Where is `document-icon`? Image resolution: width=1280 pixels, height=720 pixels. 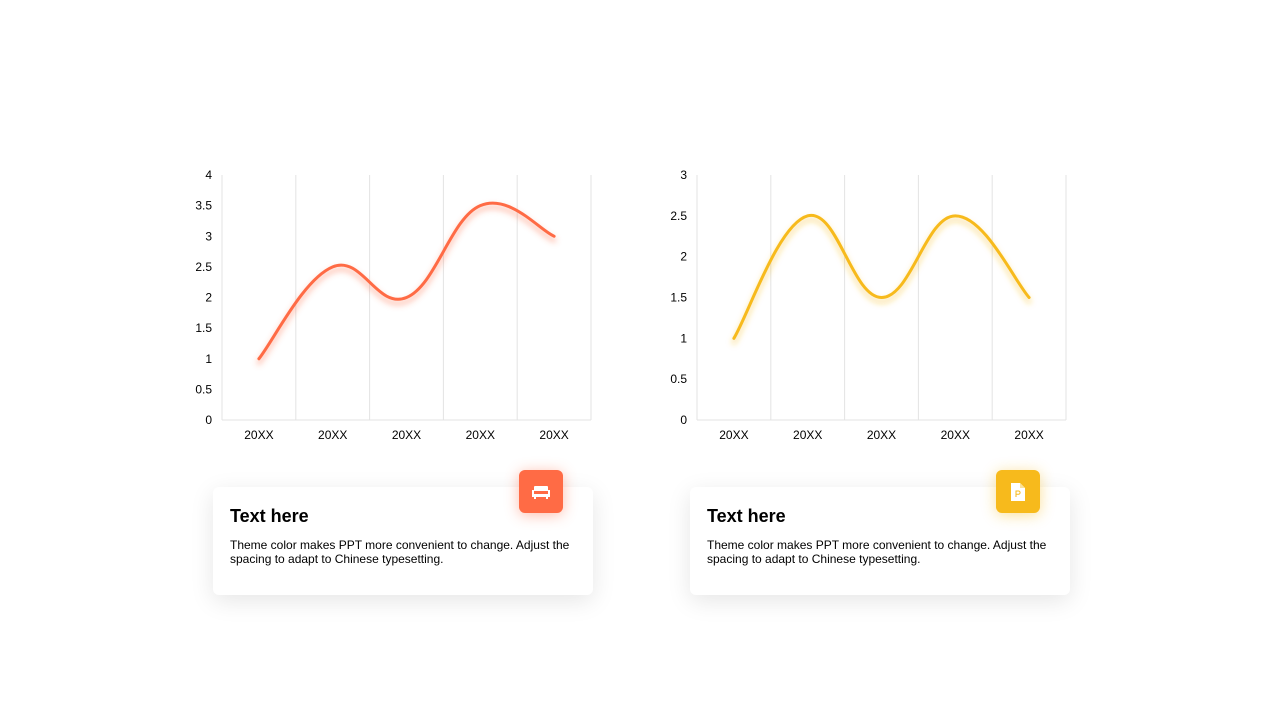 document-icon is located at coordinates (1018, 491).